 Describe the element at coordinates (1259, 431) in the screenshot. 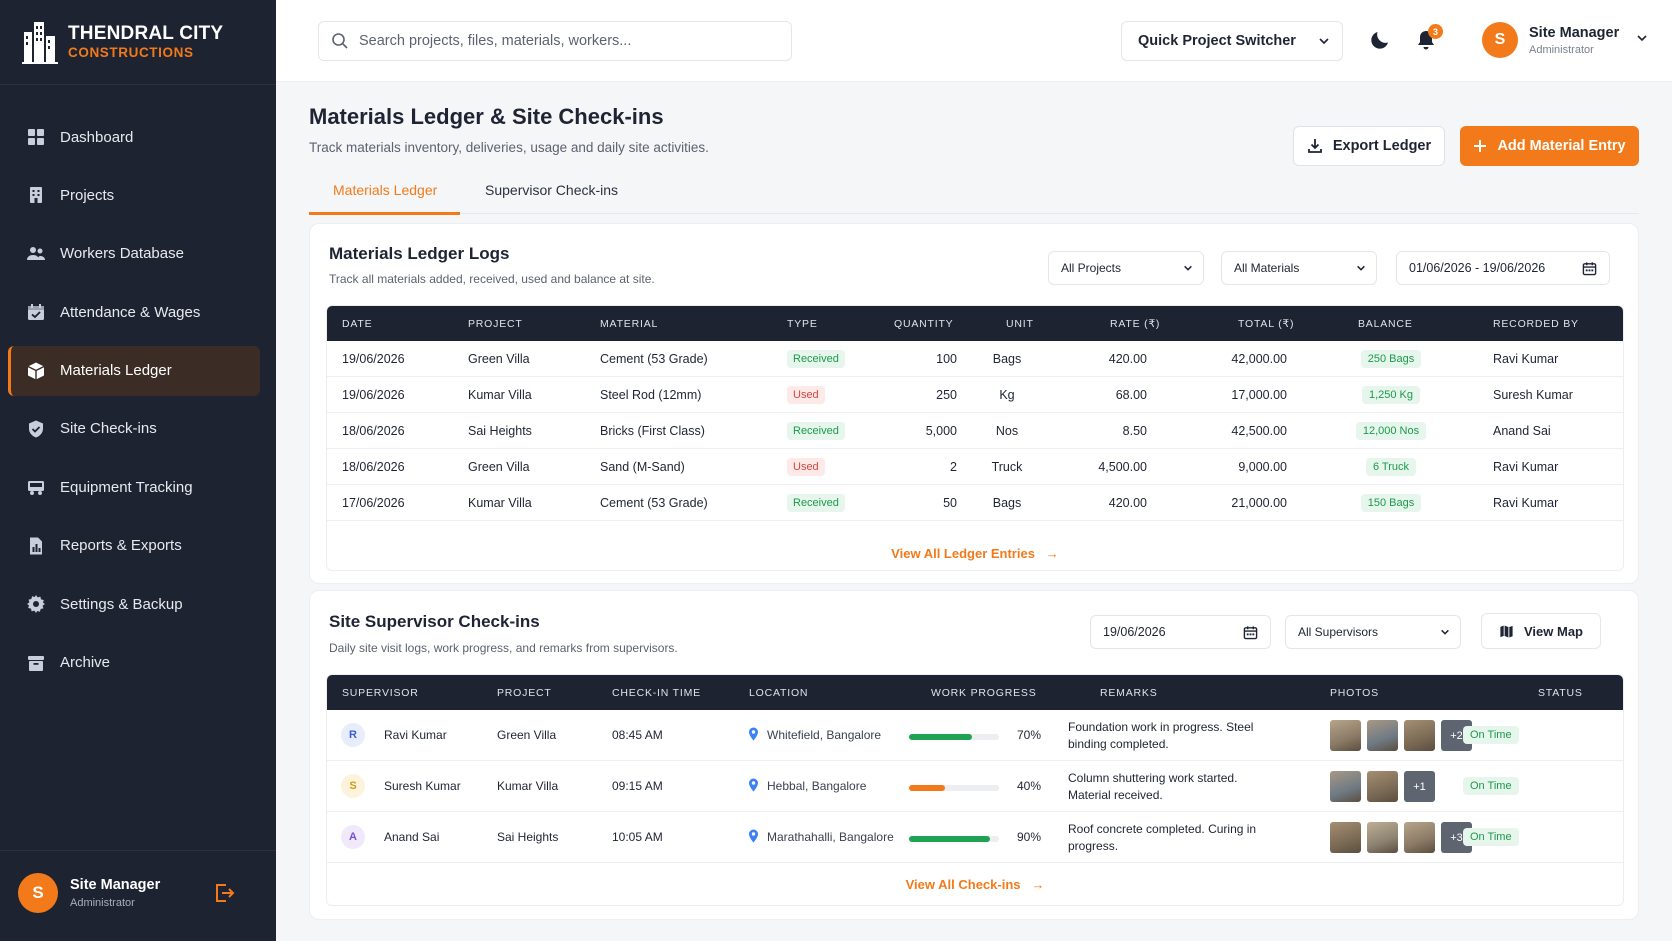

I see `cell-total: 42,500.00` at that location.